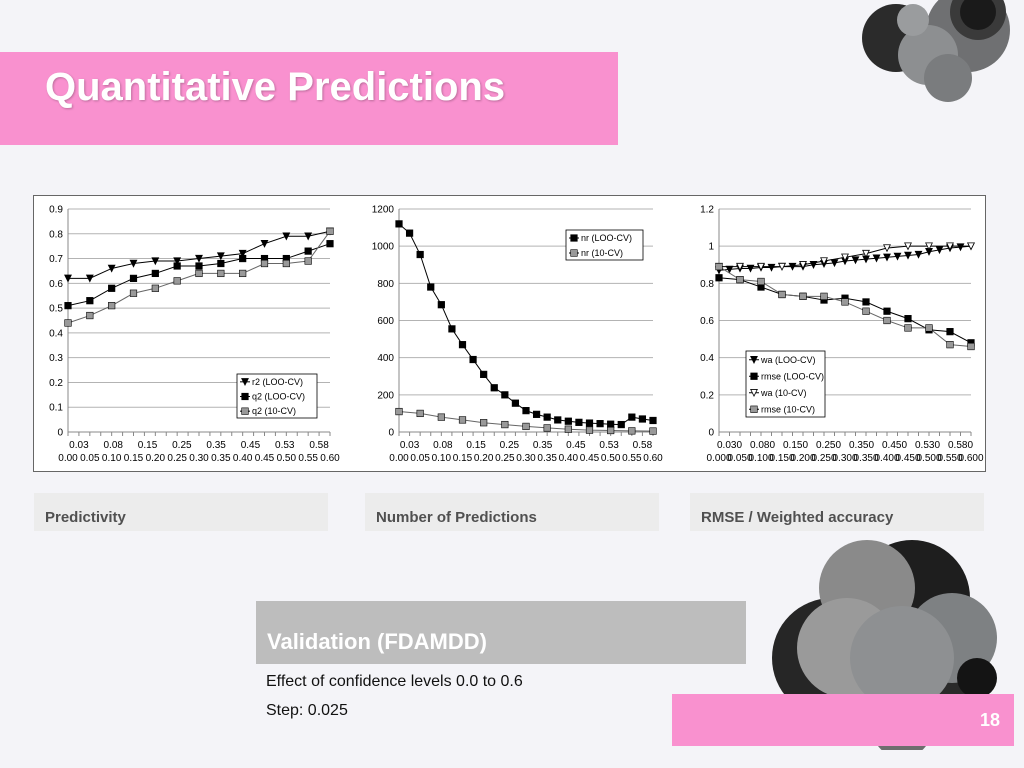  I want to click on x-tick-label-top: 0.45, so click(251, 445).